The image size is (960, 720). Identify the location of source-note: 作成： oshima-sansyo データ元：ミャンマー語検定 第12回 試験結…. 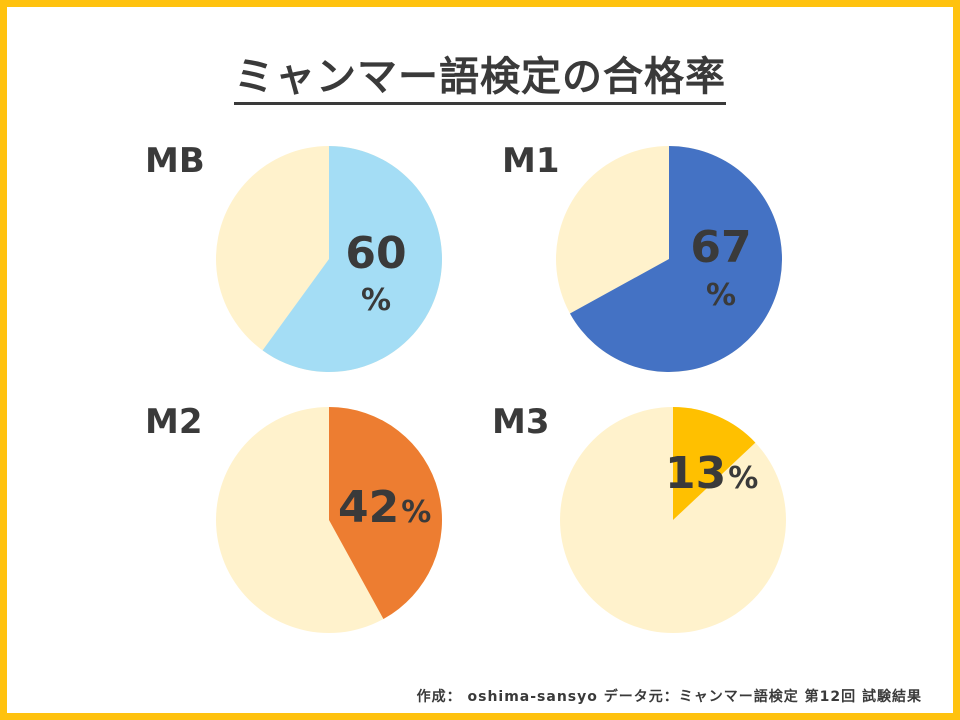
(669, 697).